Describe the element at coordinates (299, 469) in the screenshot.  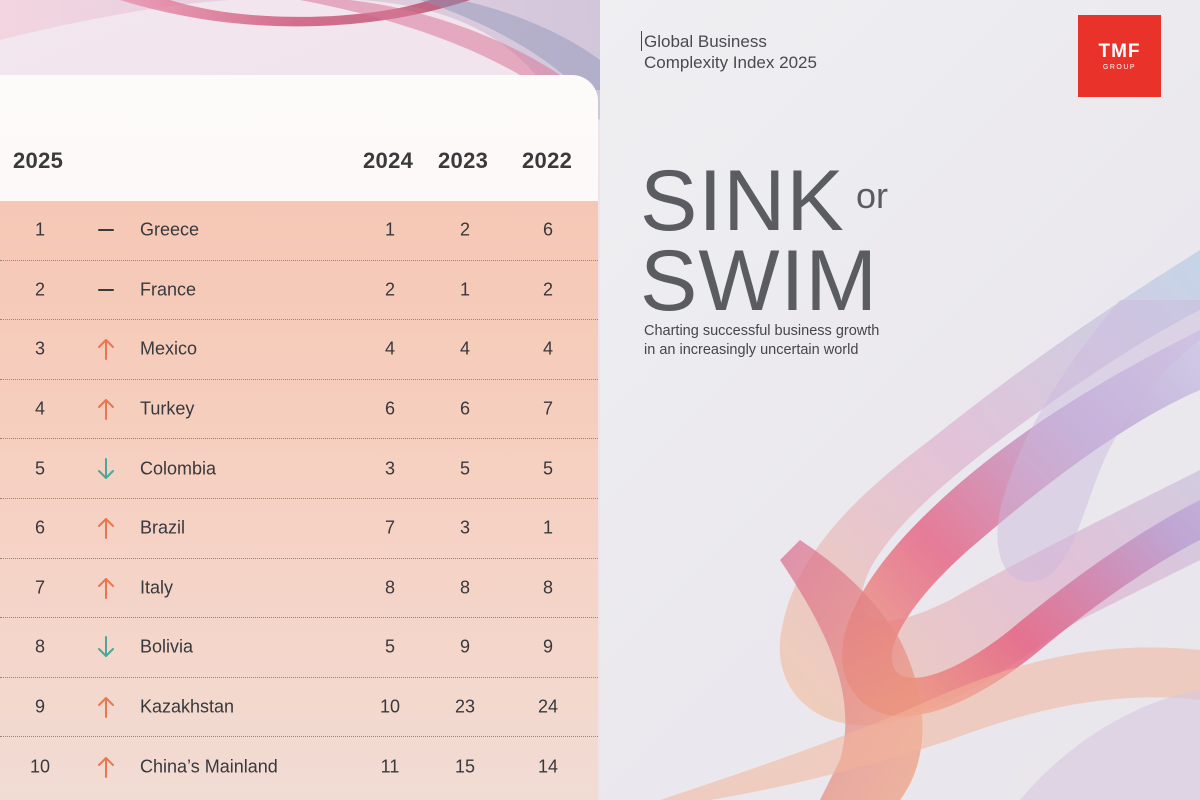
I see `table-row: 5 Colombia 3 5 5` at that location.